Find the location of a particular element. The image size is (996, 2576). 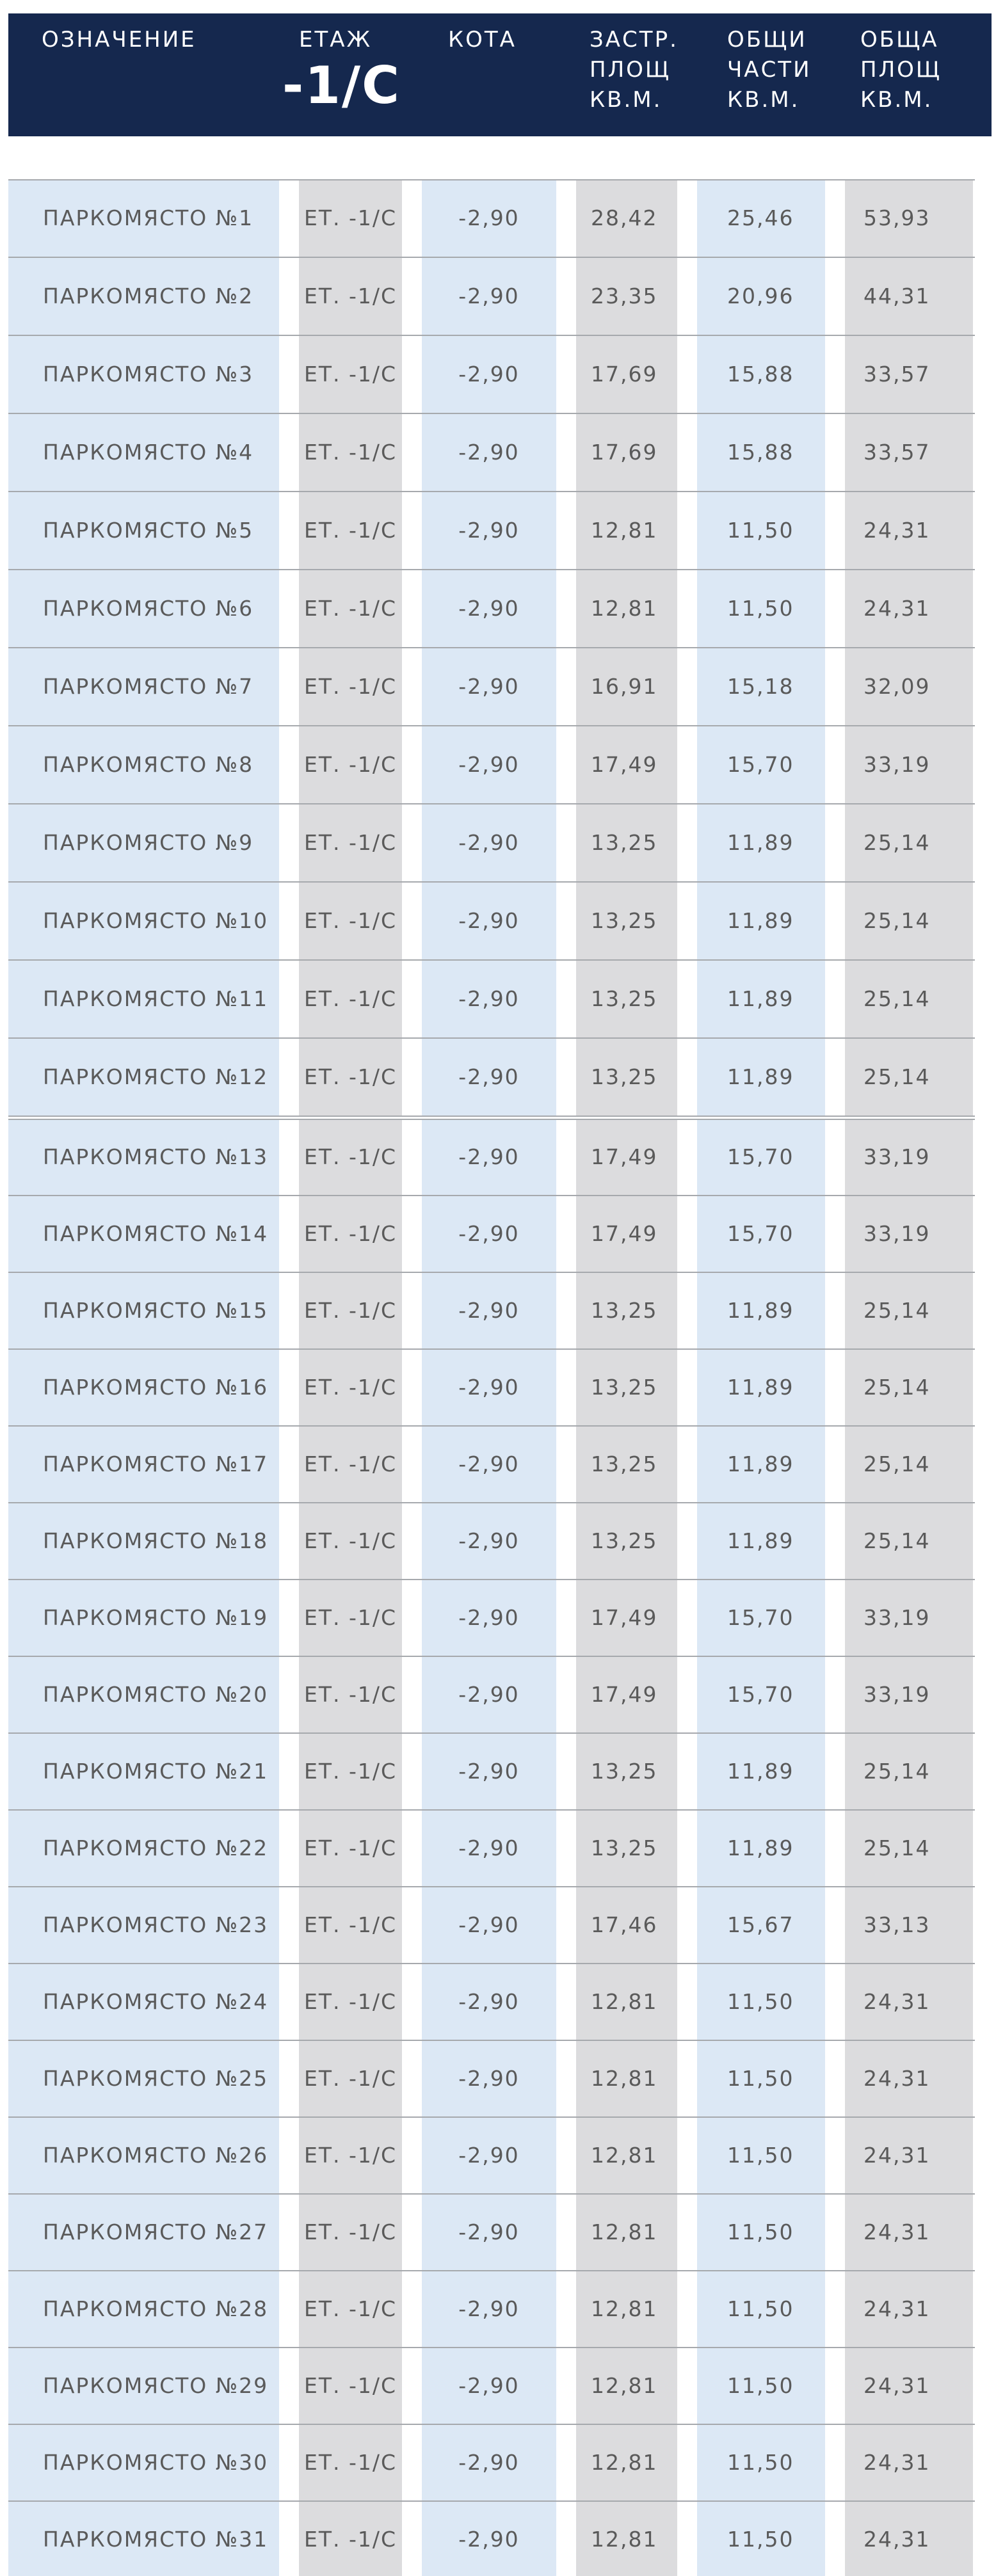

cell-value: 15,67 is located at coordinates (760, 1924).